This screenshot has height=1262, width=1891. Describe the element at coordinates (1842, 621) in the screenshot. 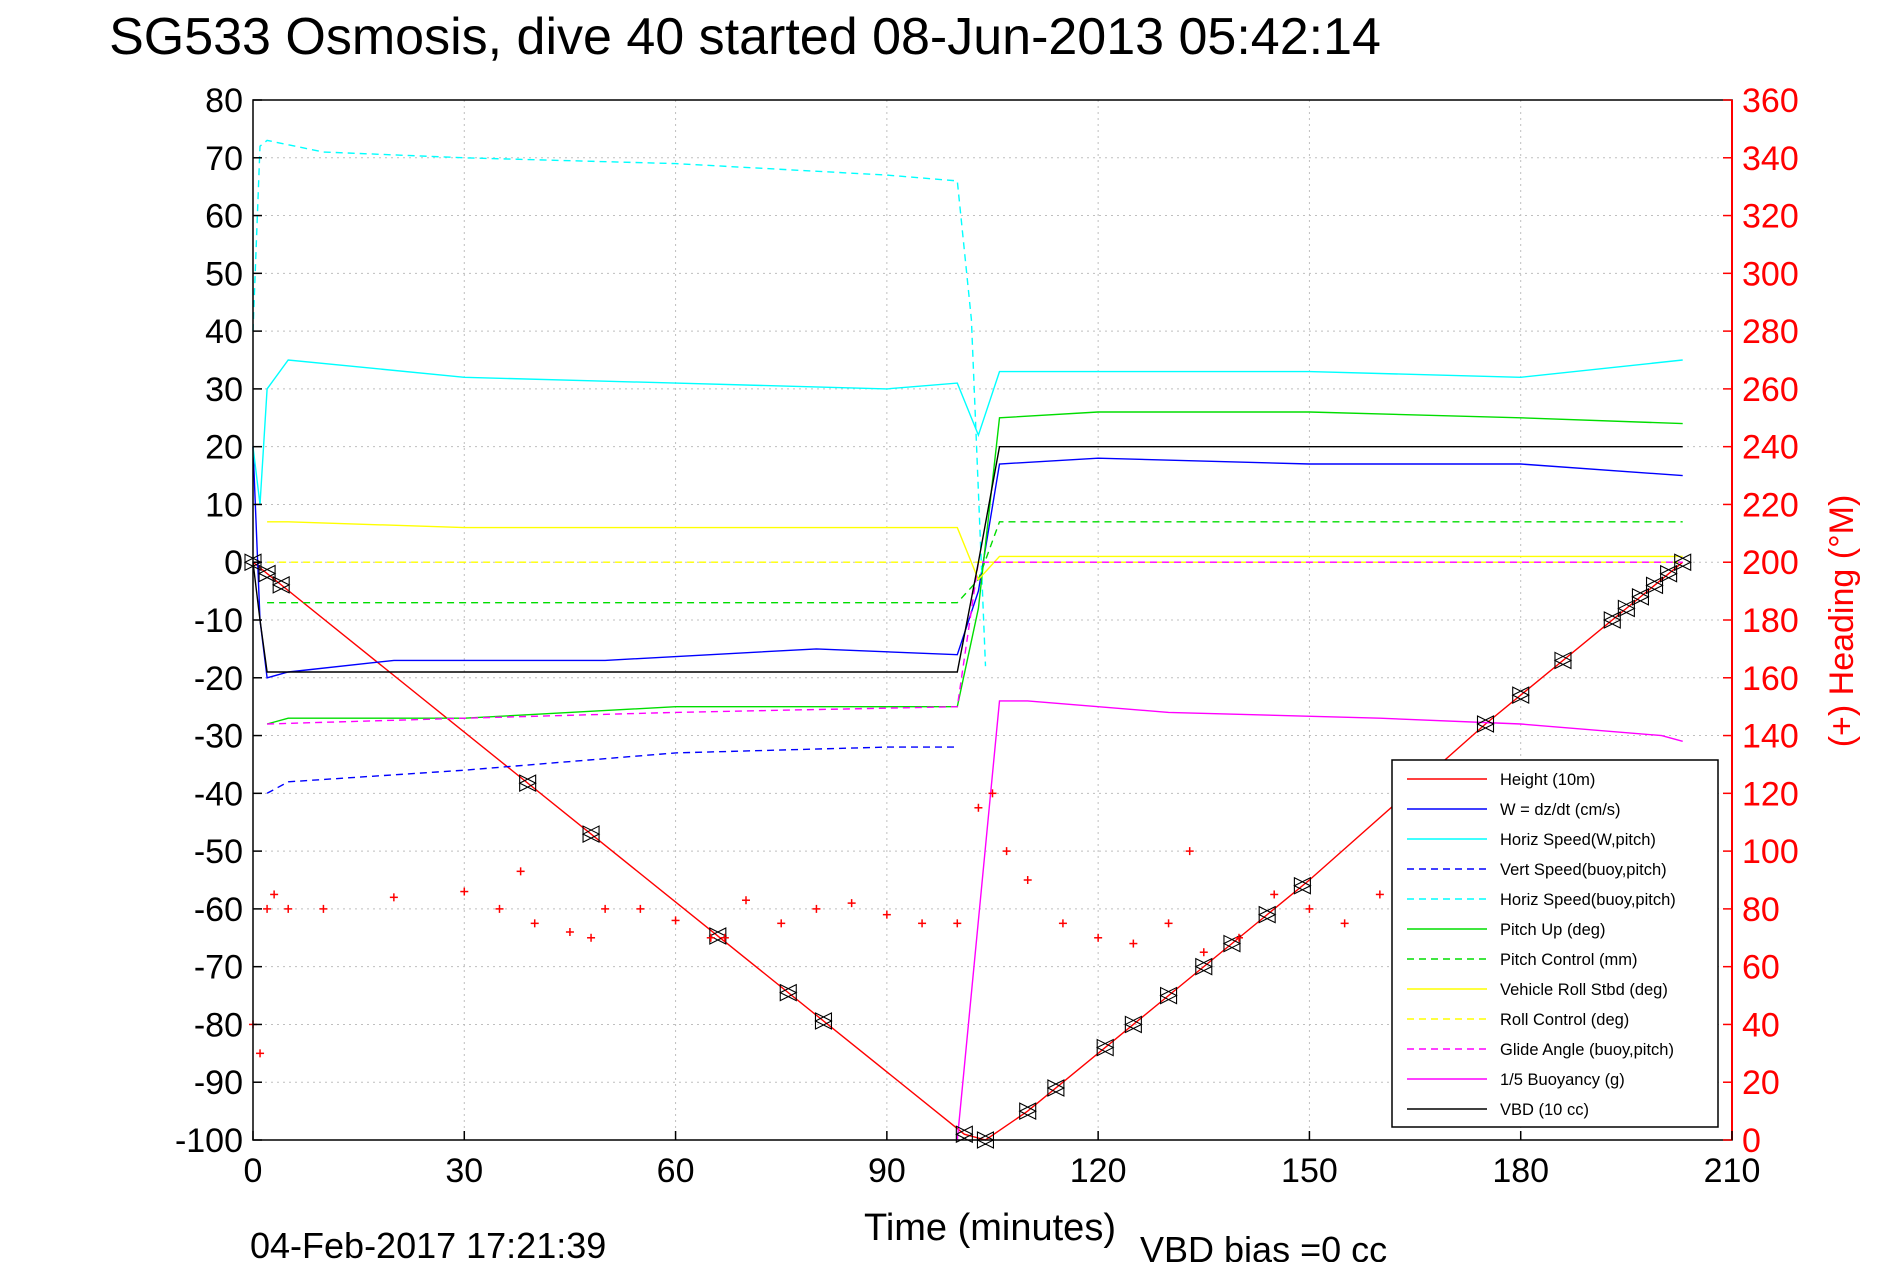

I see `right-y-axis-label: (+) Heading (°M)` at that location.